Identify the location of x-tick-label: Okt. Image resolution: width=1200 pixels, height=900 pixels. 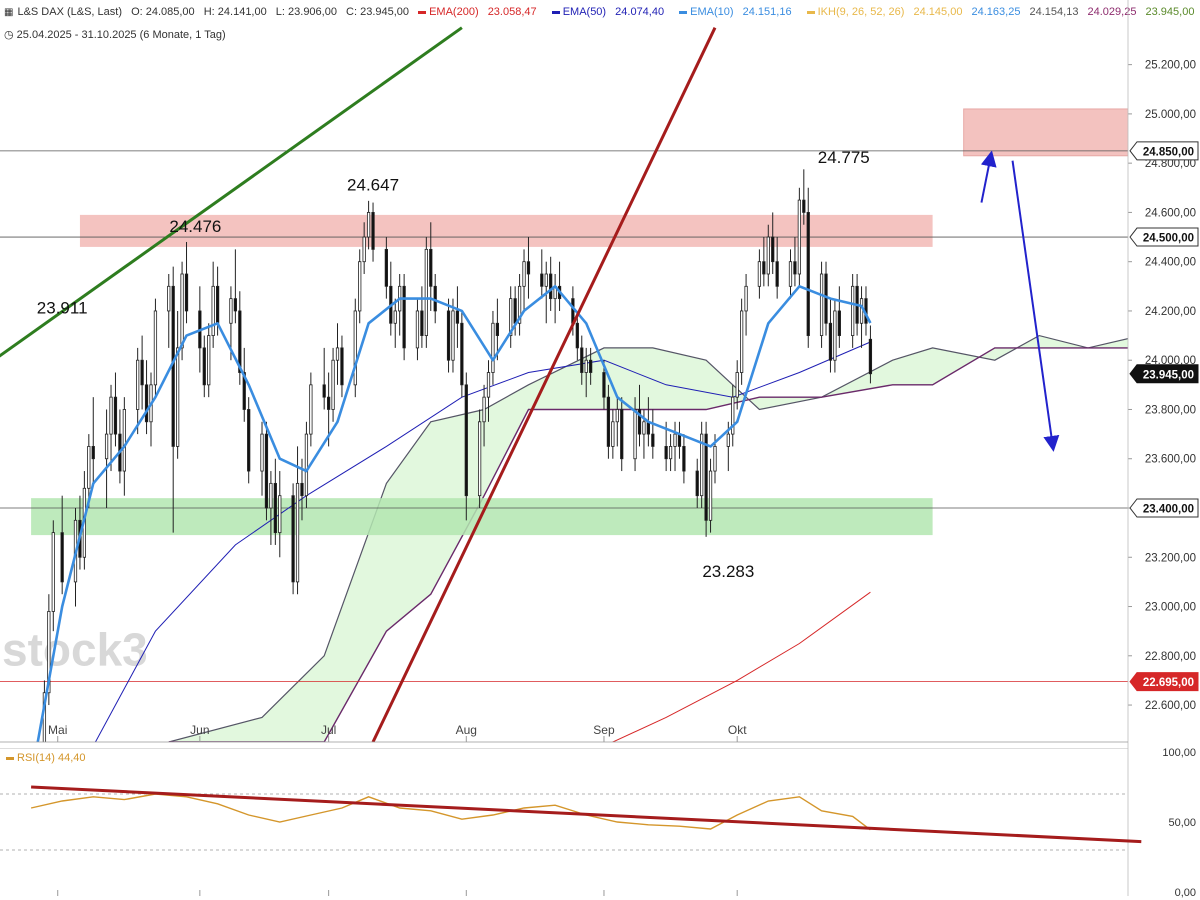
(737, 730).